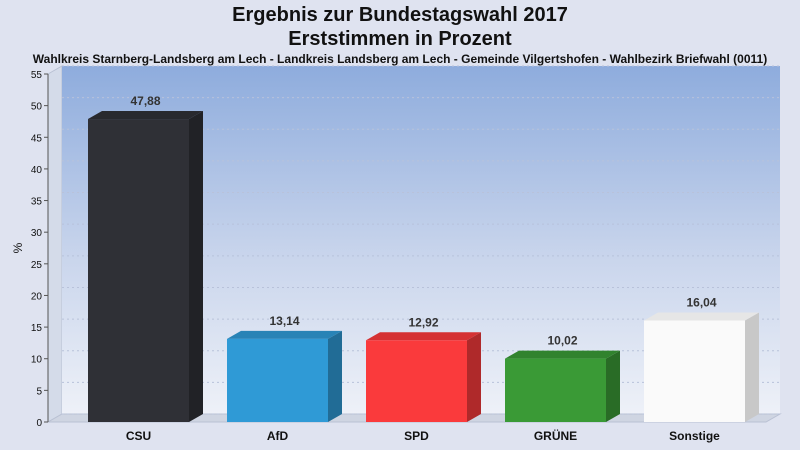  What do you see at coordinates (138, 436) in the screenshot?
I see `x-tick-label: CSU` at bounding box center [138, 436].